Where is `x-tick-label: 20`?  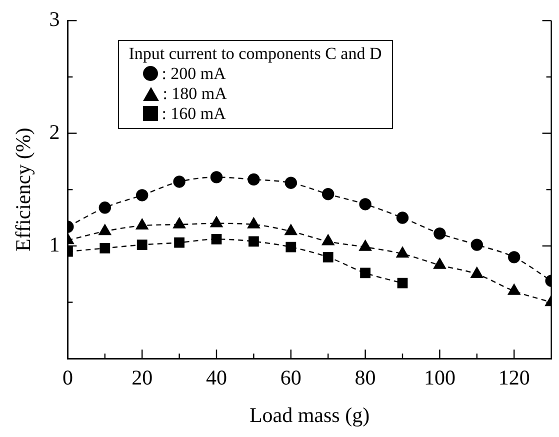
x-tick-label: 20 is located at coordinates (142, 378).